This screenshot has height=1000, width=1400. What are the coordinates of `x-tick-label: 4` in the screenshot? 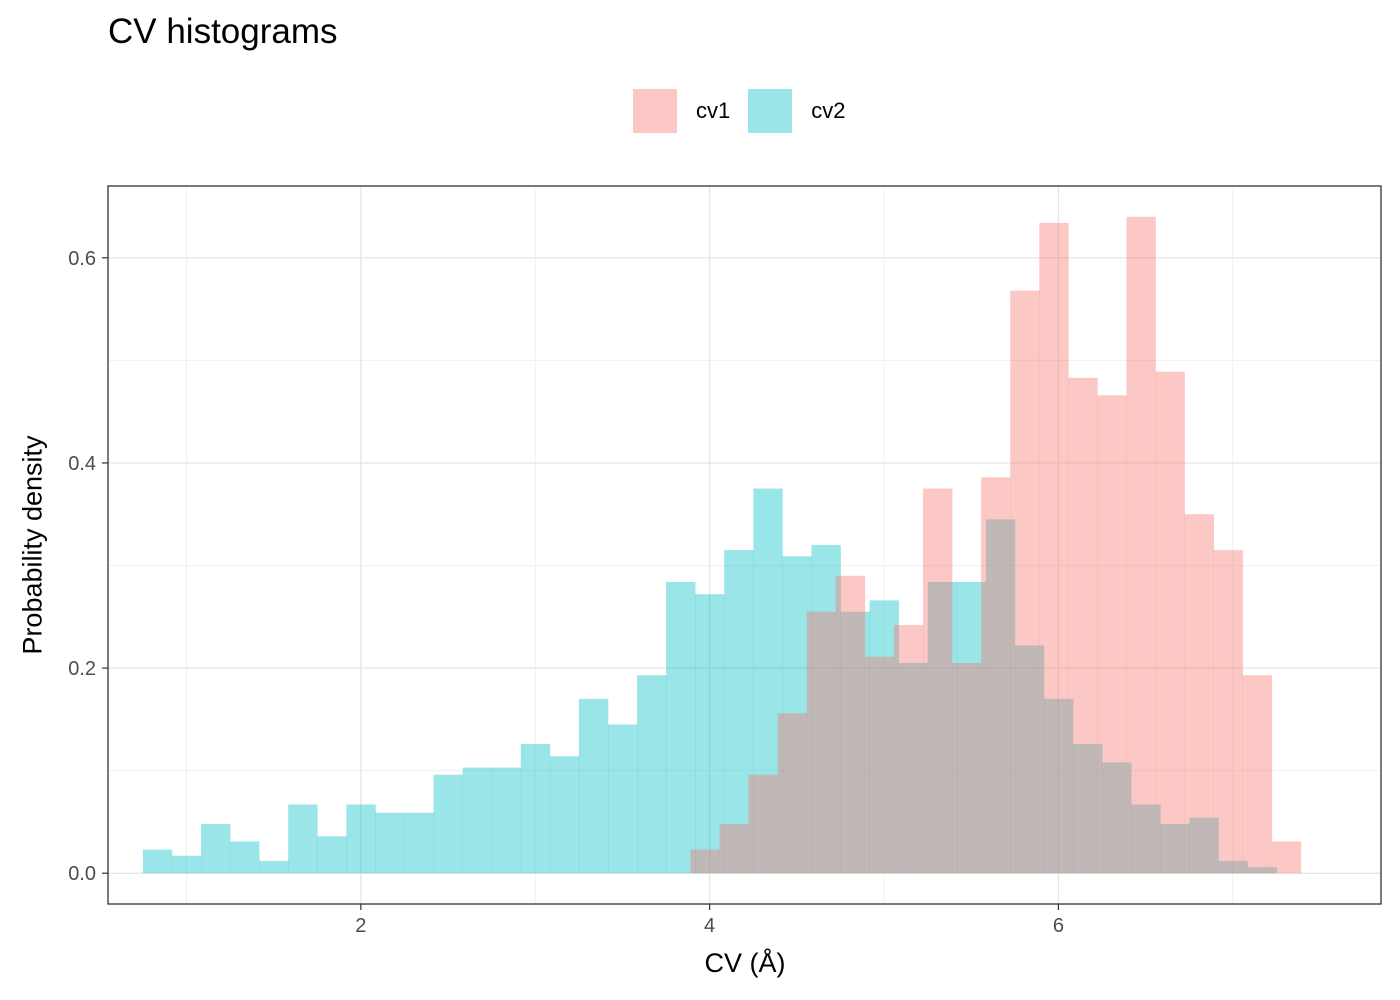 It's located at (709, 926).